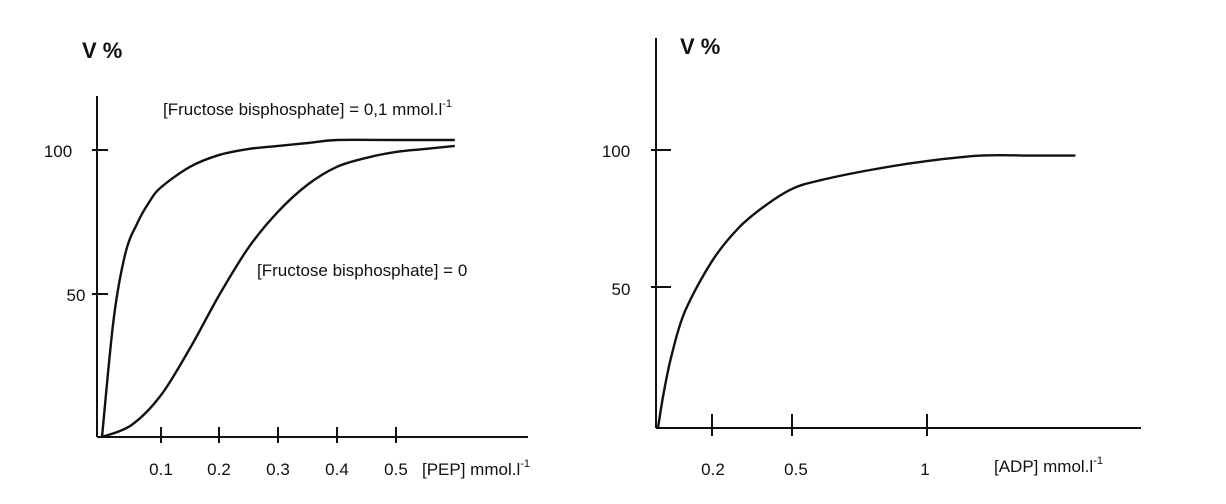 The width and height of the screenshot is (1226, 504). What do you see at coordinates (278, 435) in the screenshot?
I see `x-ticks` at bounding box center [278, 435].